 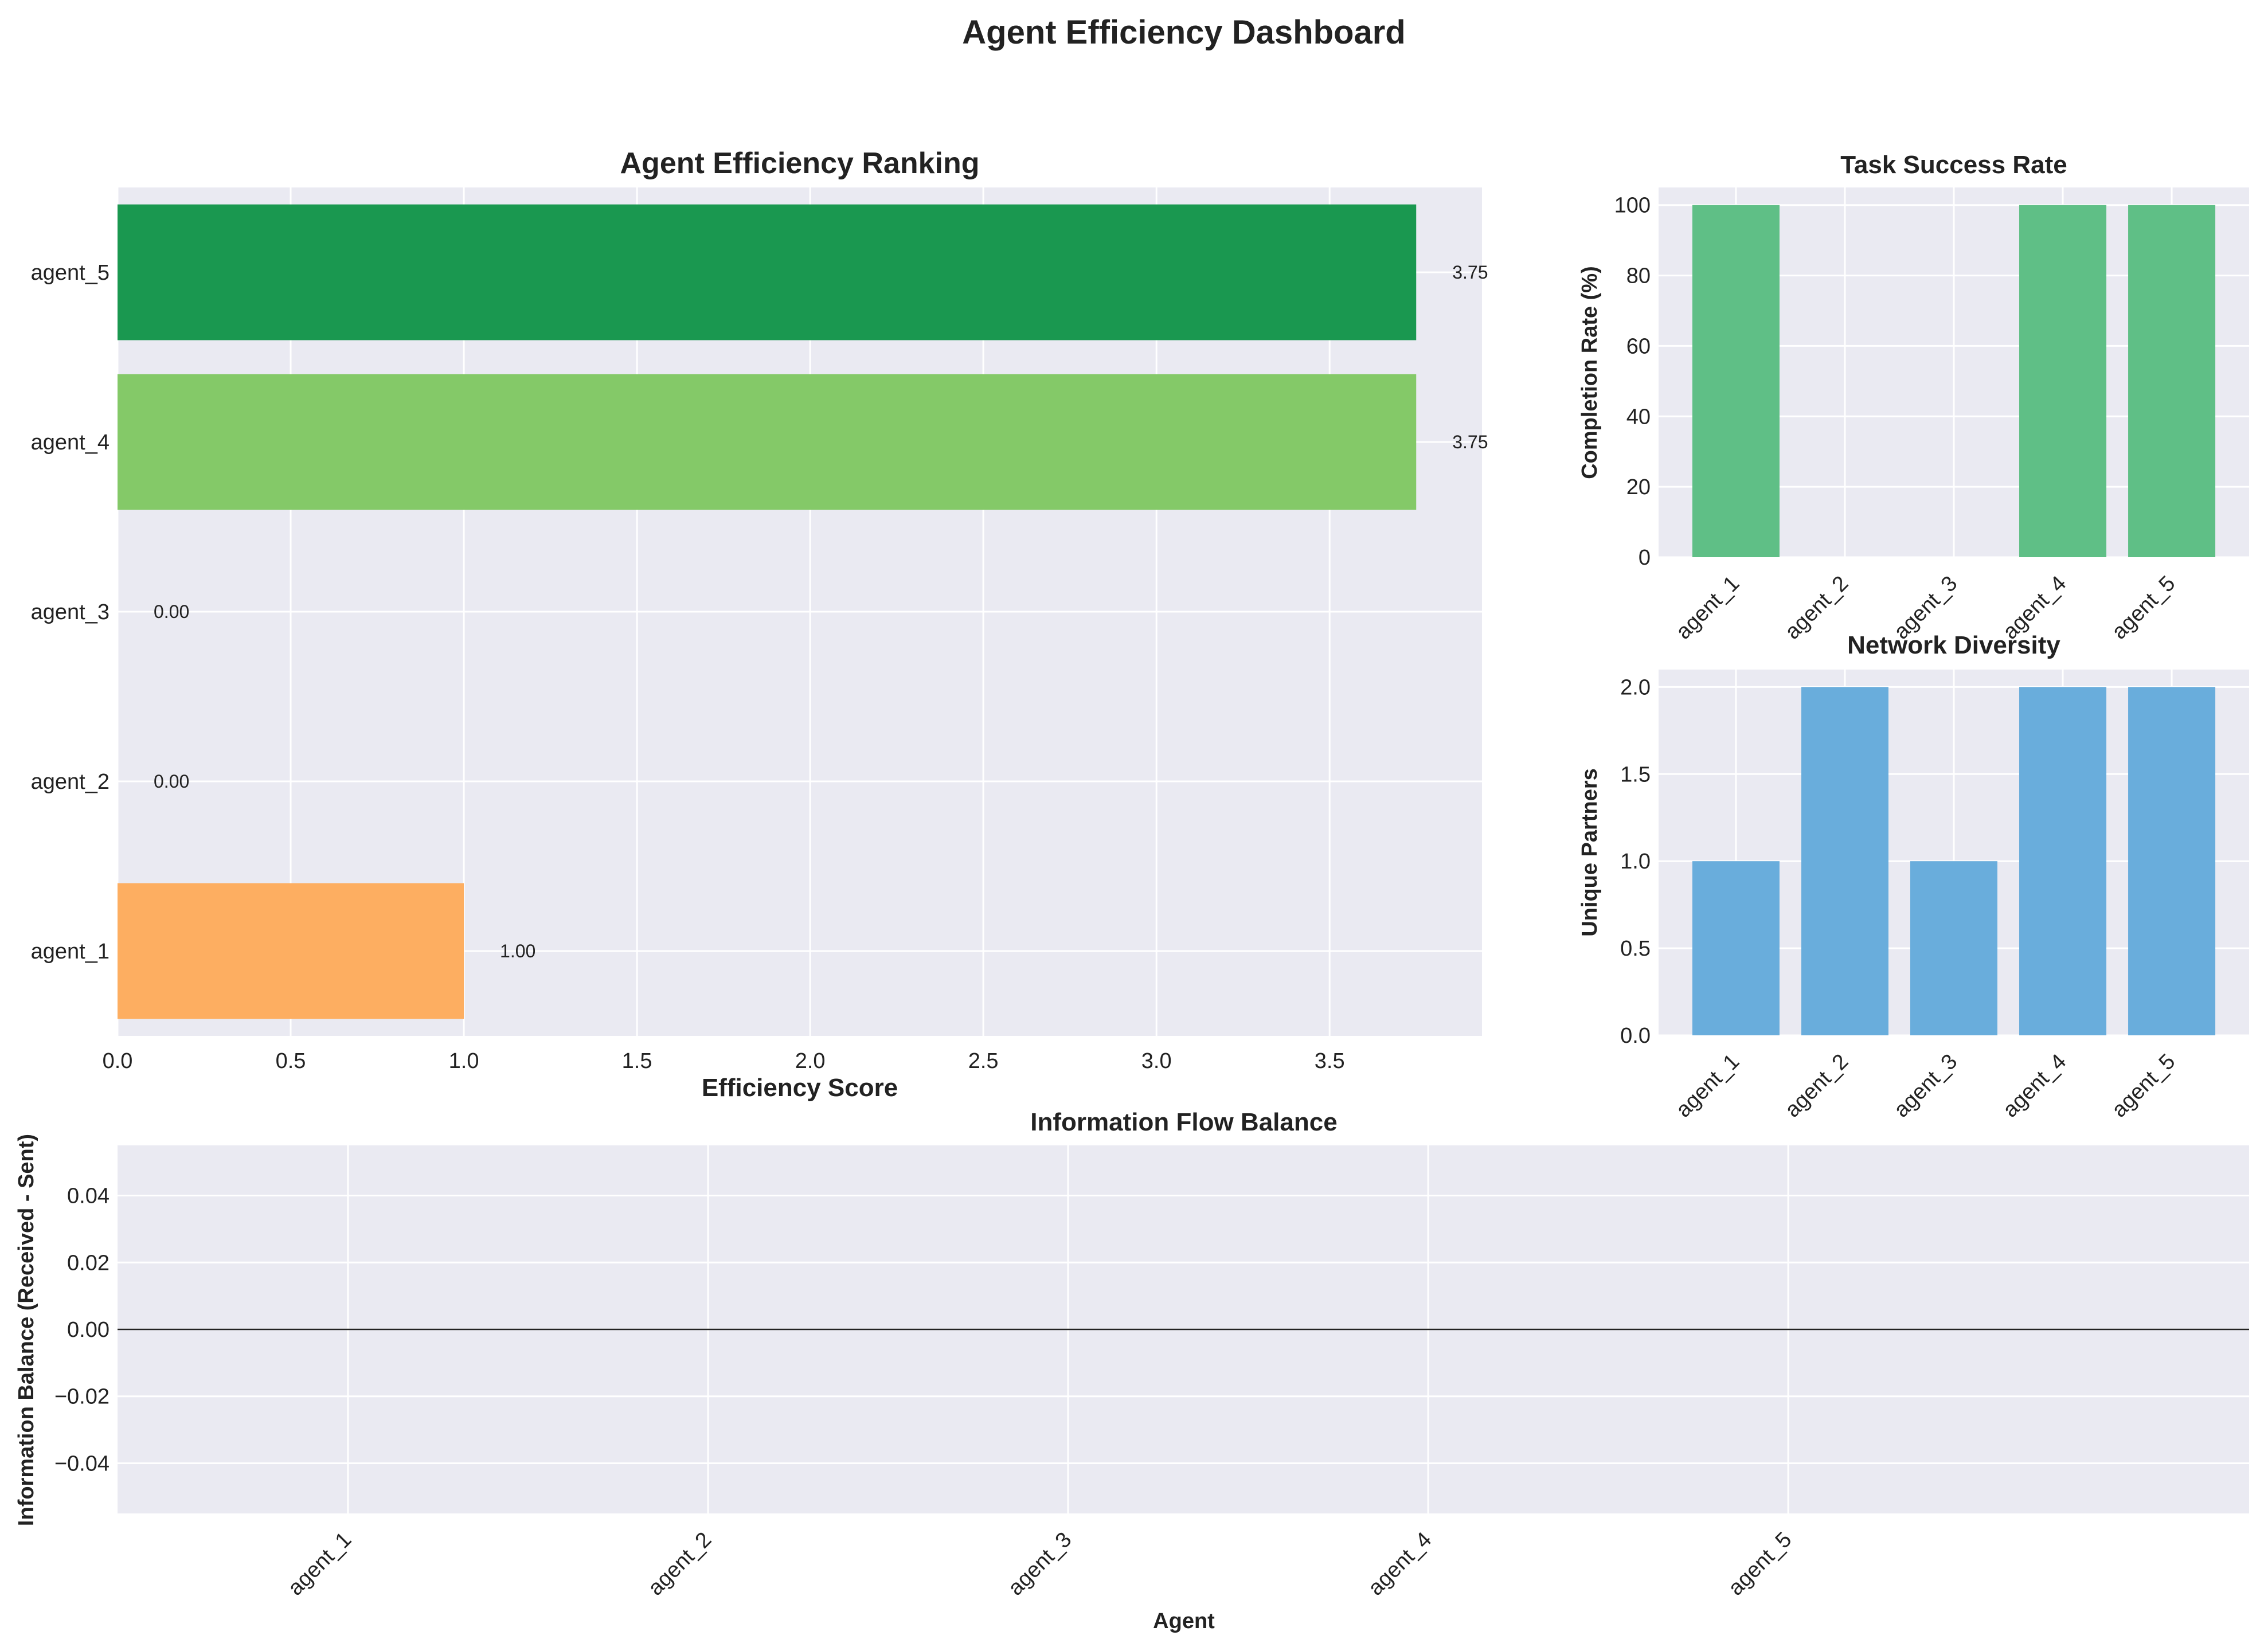 What do you see at coordinates (82, 1397) in the screenshot?
I see `flow-y-tick-label: −0.02` at bounding box center [82, 1397].